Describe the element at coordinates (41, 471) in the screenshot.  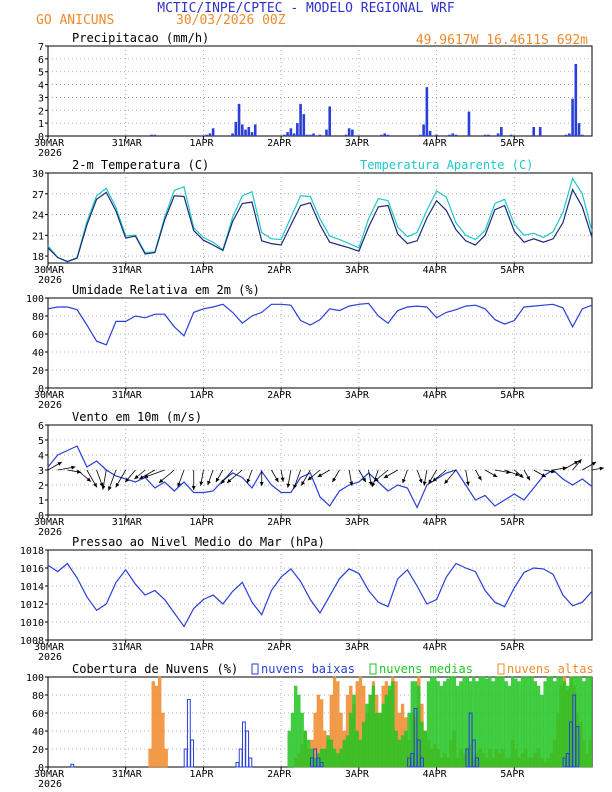
I see `wind-ytick: 3` at that location.